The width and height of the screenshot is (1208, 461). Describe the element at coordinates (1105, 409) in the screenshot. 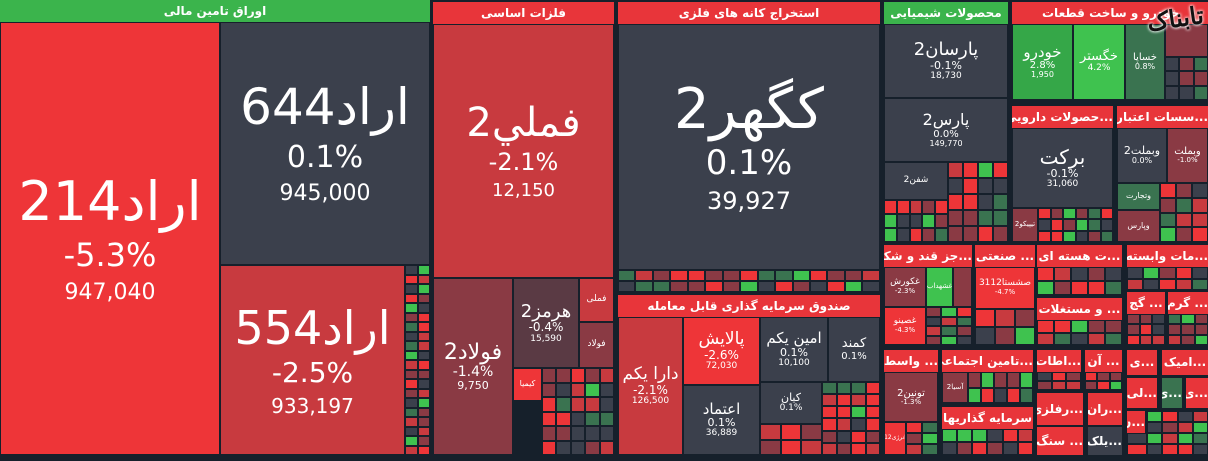

I see `sector-header: ...ران` at that location.